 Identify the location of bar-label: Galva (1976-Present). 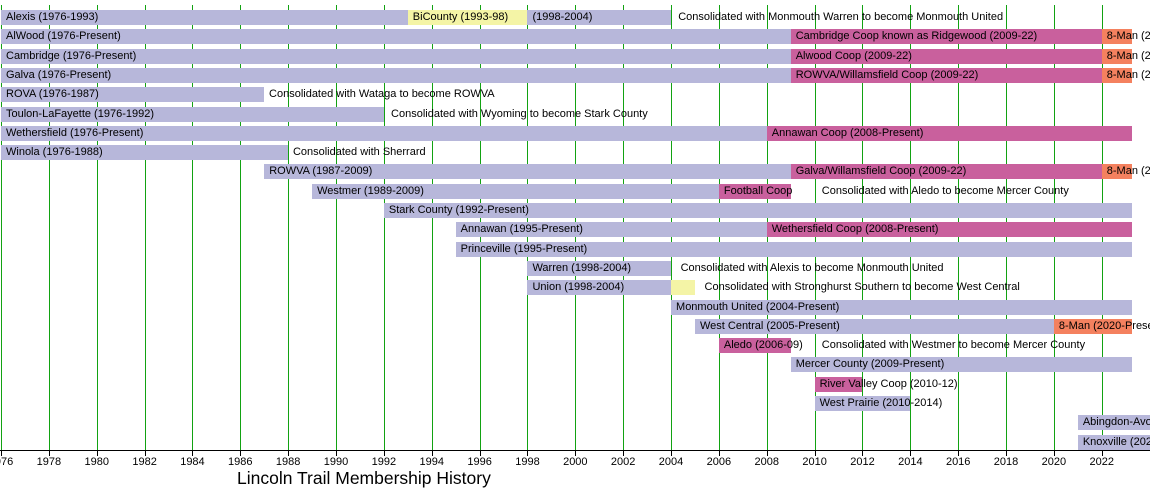
(59, 74).